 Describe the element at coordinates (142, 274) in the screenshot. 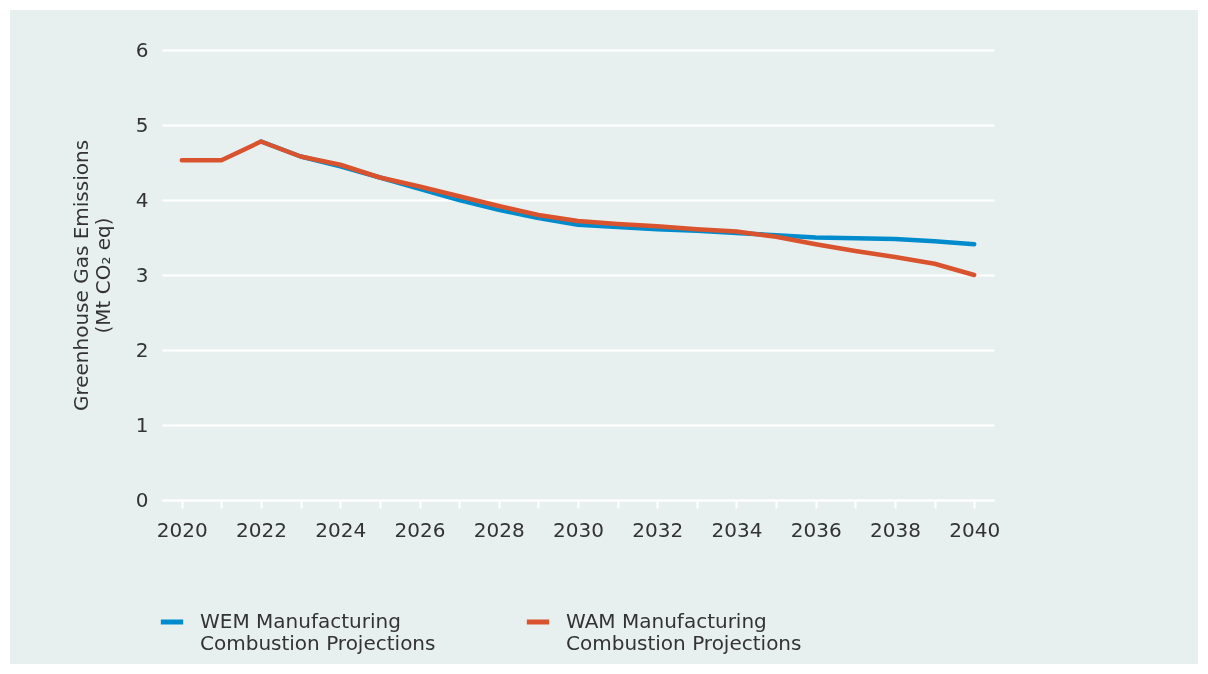

I see `y-tick-label: 3` at that location.